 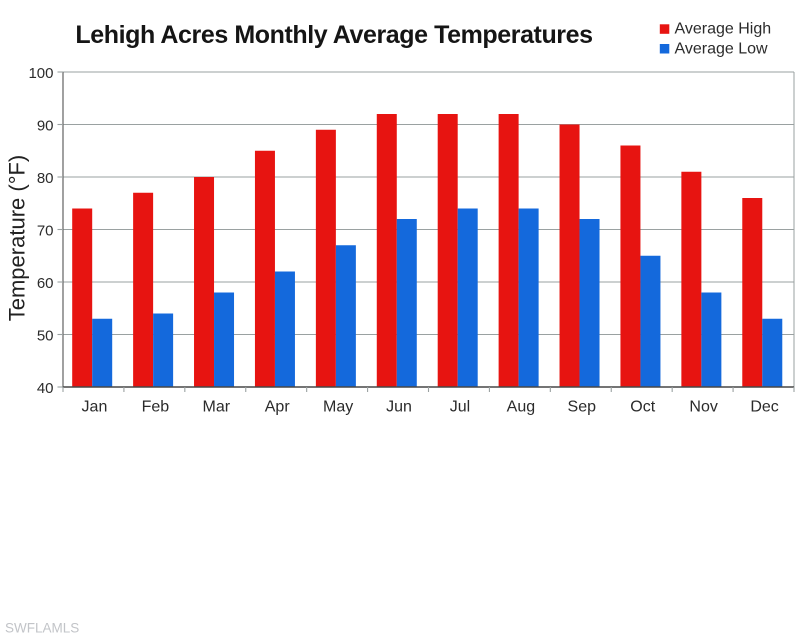 I want to click on svg-text: Jun, so click(x=399, y=407).